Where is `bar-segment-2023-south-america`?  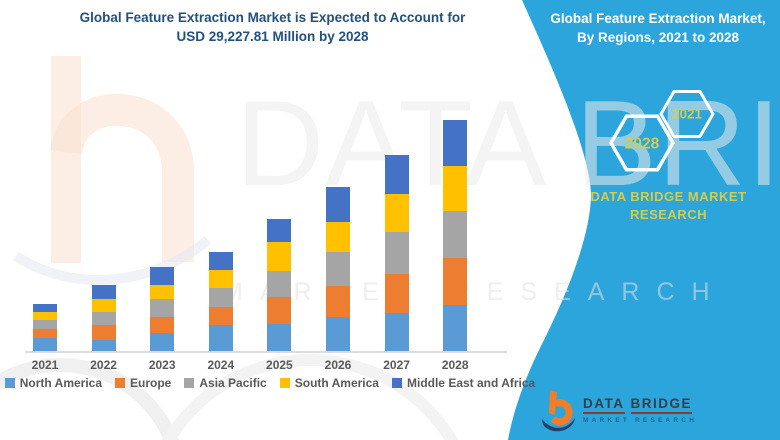 bar-segment-2023-south-america is located at coordinates (162, 292).